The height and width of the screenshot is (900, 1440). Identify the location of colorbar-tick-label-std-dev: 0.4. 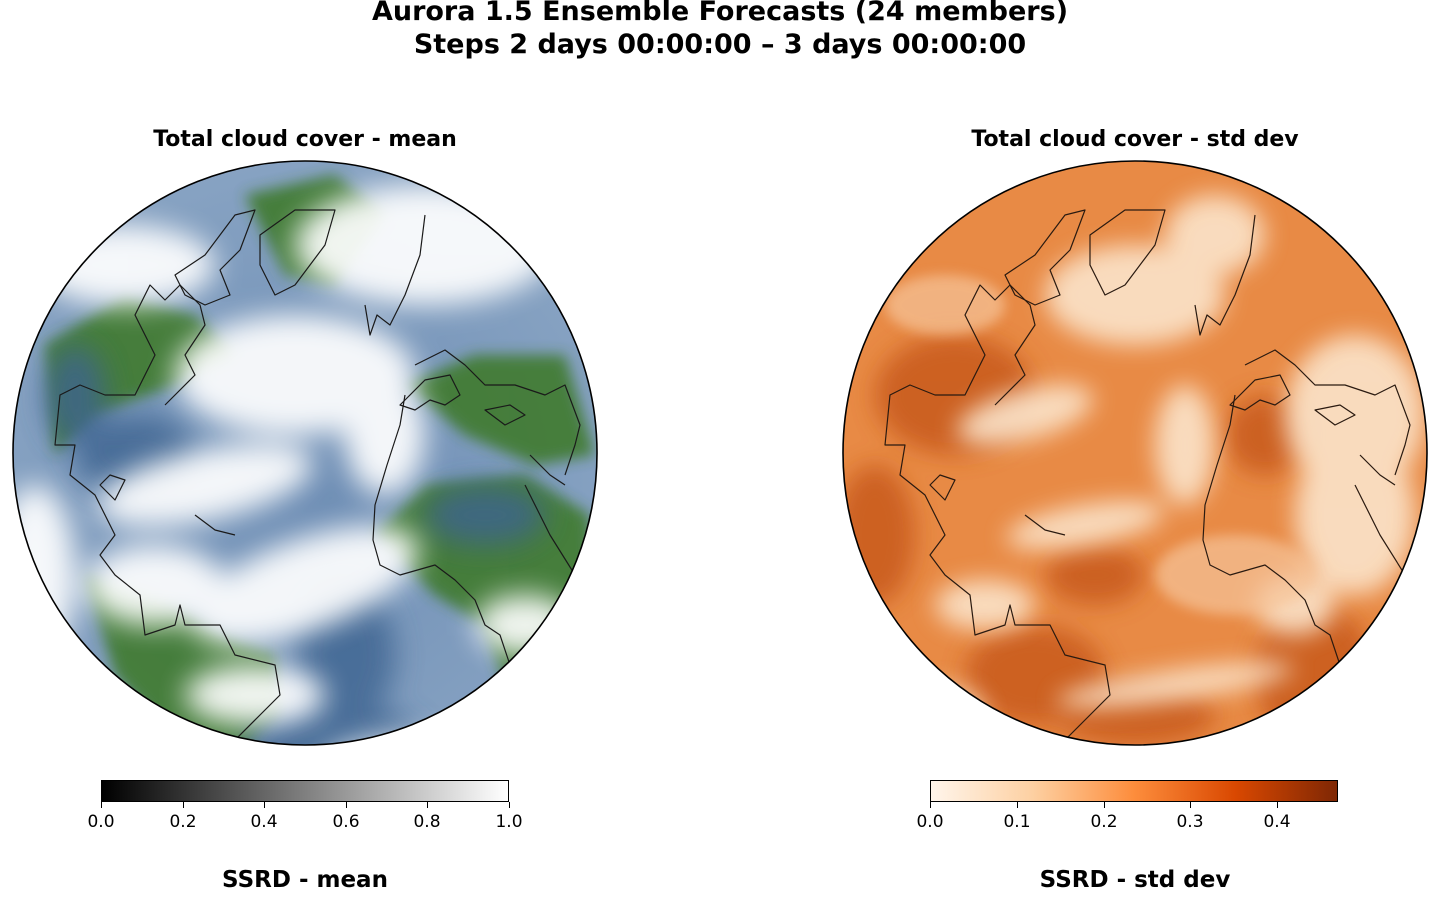
(1277, 822).